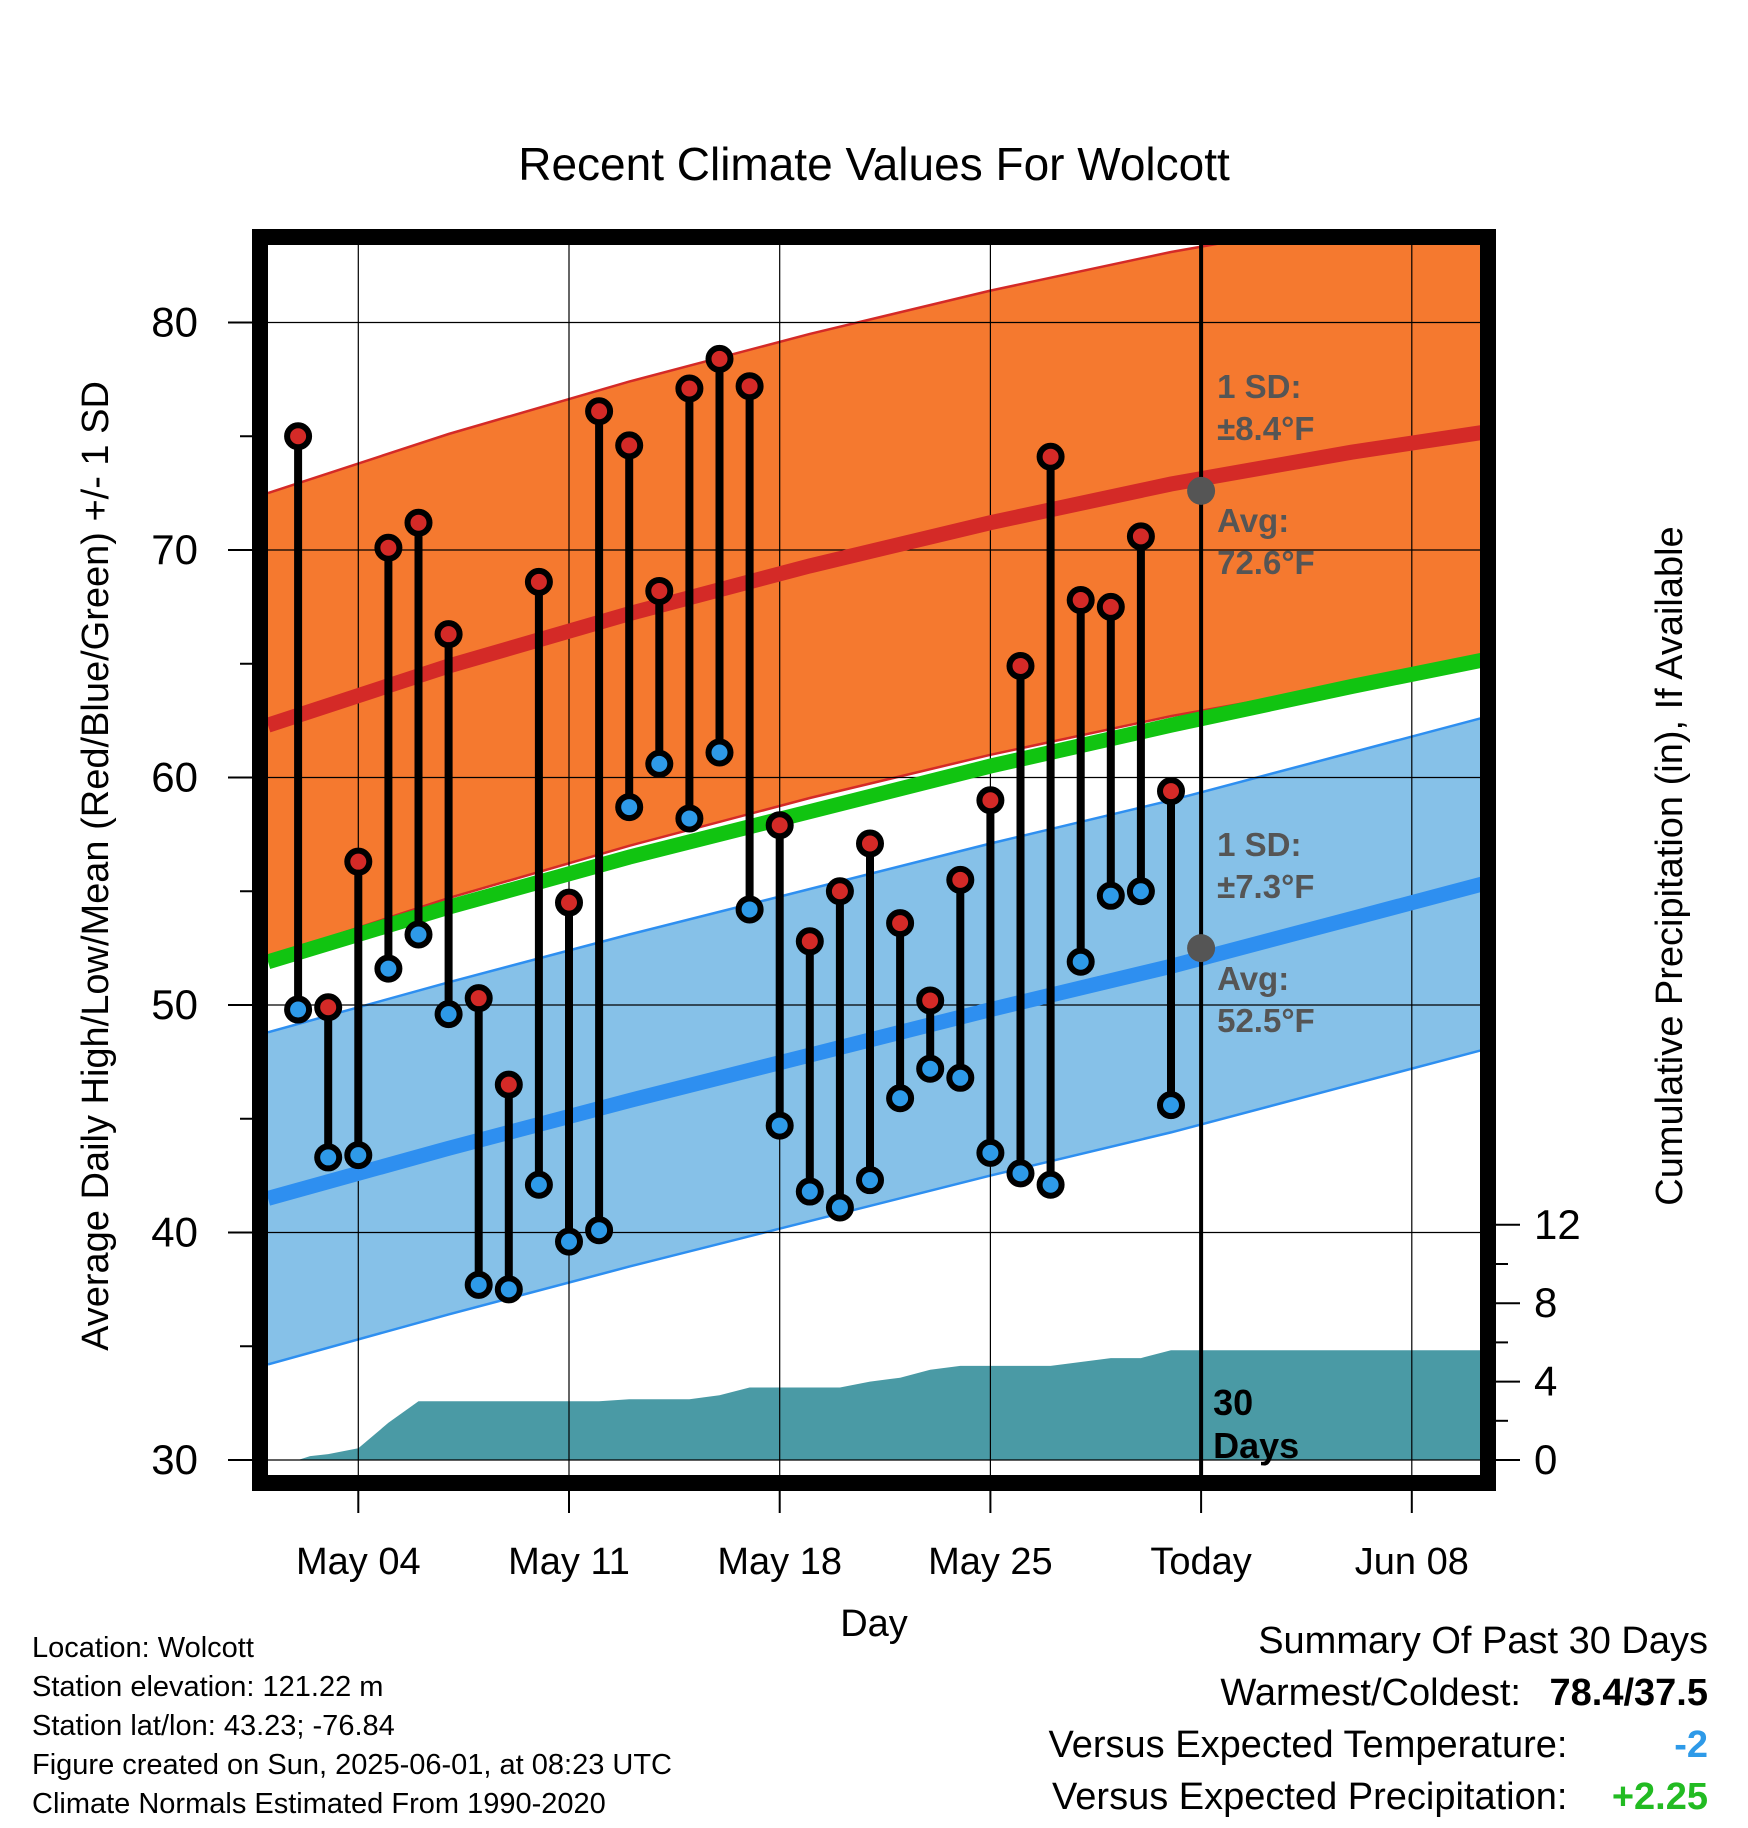 This screenshot has width=1748, height=1828. I want to click on x-axis-label: Day, so click(874, 1624).